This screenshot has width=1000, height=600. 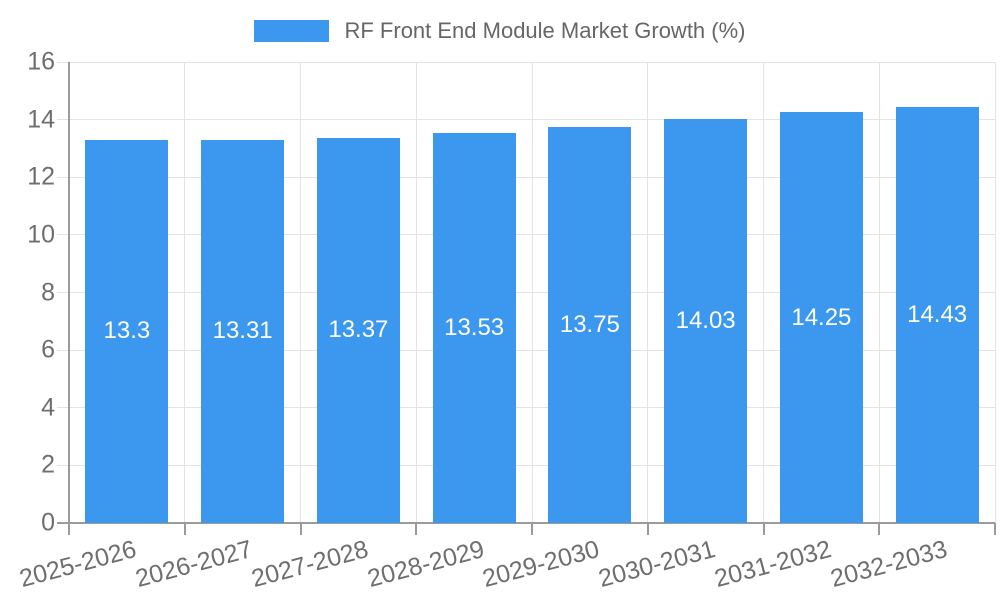 I want to click on x-axis-tick-label: 2031-2032, so click(x=773, y=564).